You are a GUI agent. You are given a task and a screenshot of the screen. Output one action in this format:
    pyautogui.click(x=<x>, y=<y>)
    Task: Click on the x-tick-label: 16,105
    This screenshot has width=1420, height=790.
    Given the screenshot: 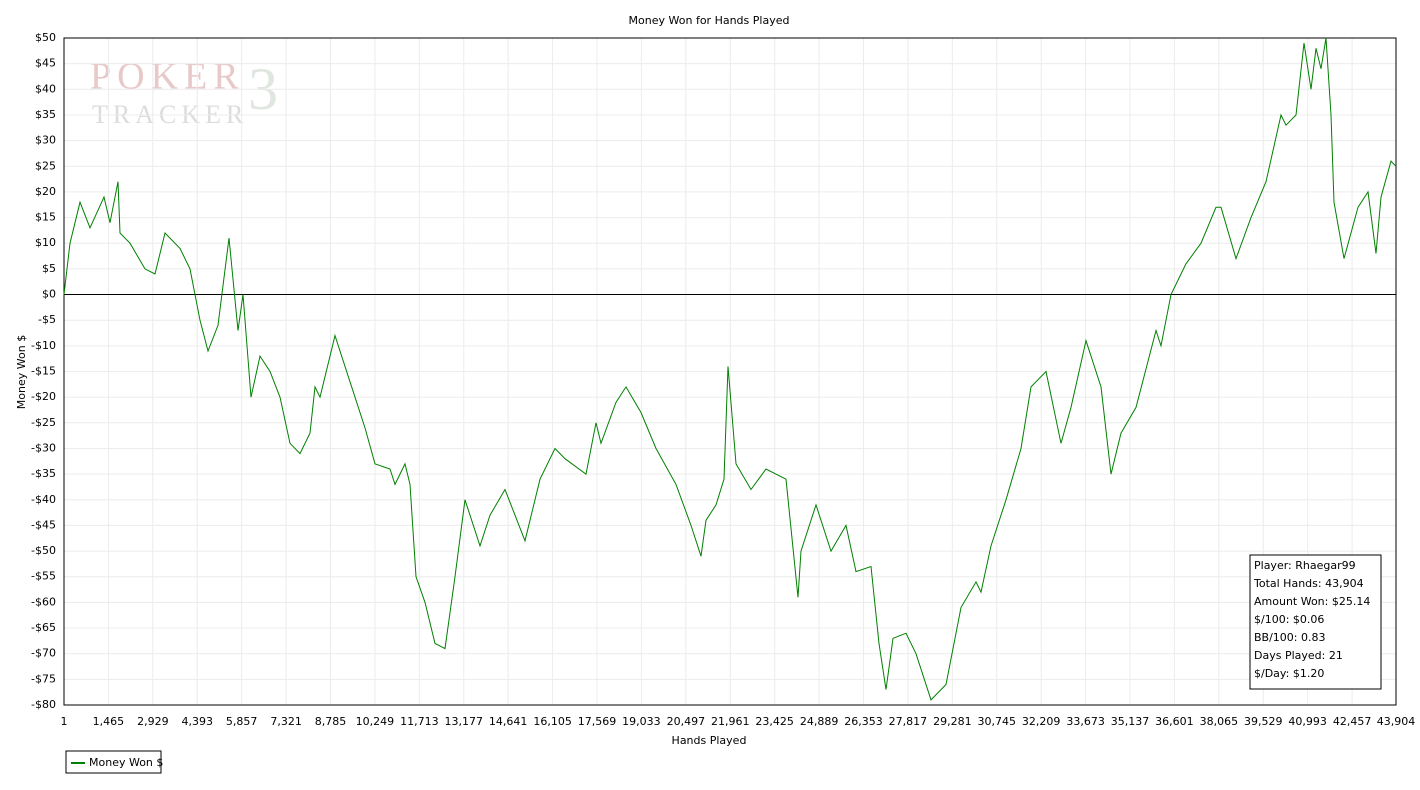 What is the action you would take?
    pyautogui.click(x=552, y=721)
    